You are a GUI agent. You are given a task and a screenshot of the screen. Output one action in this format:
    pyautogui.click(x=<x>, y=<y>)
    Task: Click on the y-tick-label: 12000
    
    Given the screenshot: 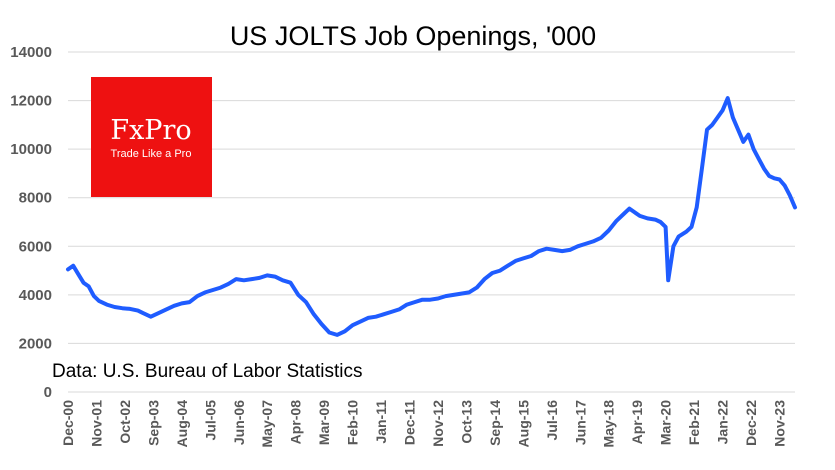 What is the action you would take?
    pyautogui.click(x=31, y=101)
    